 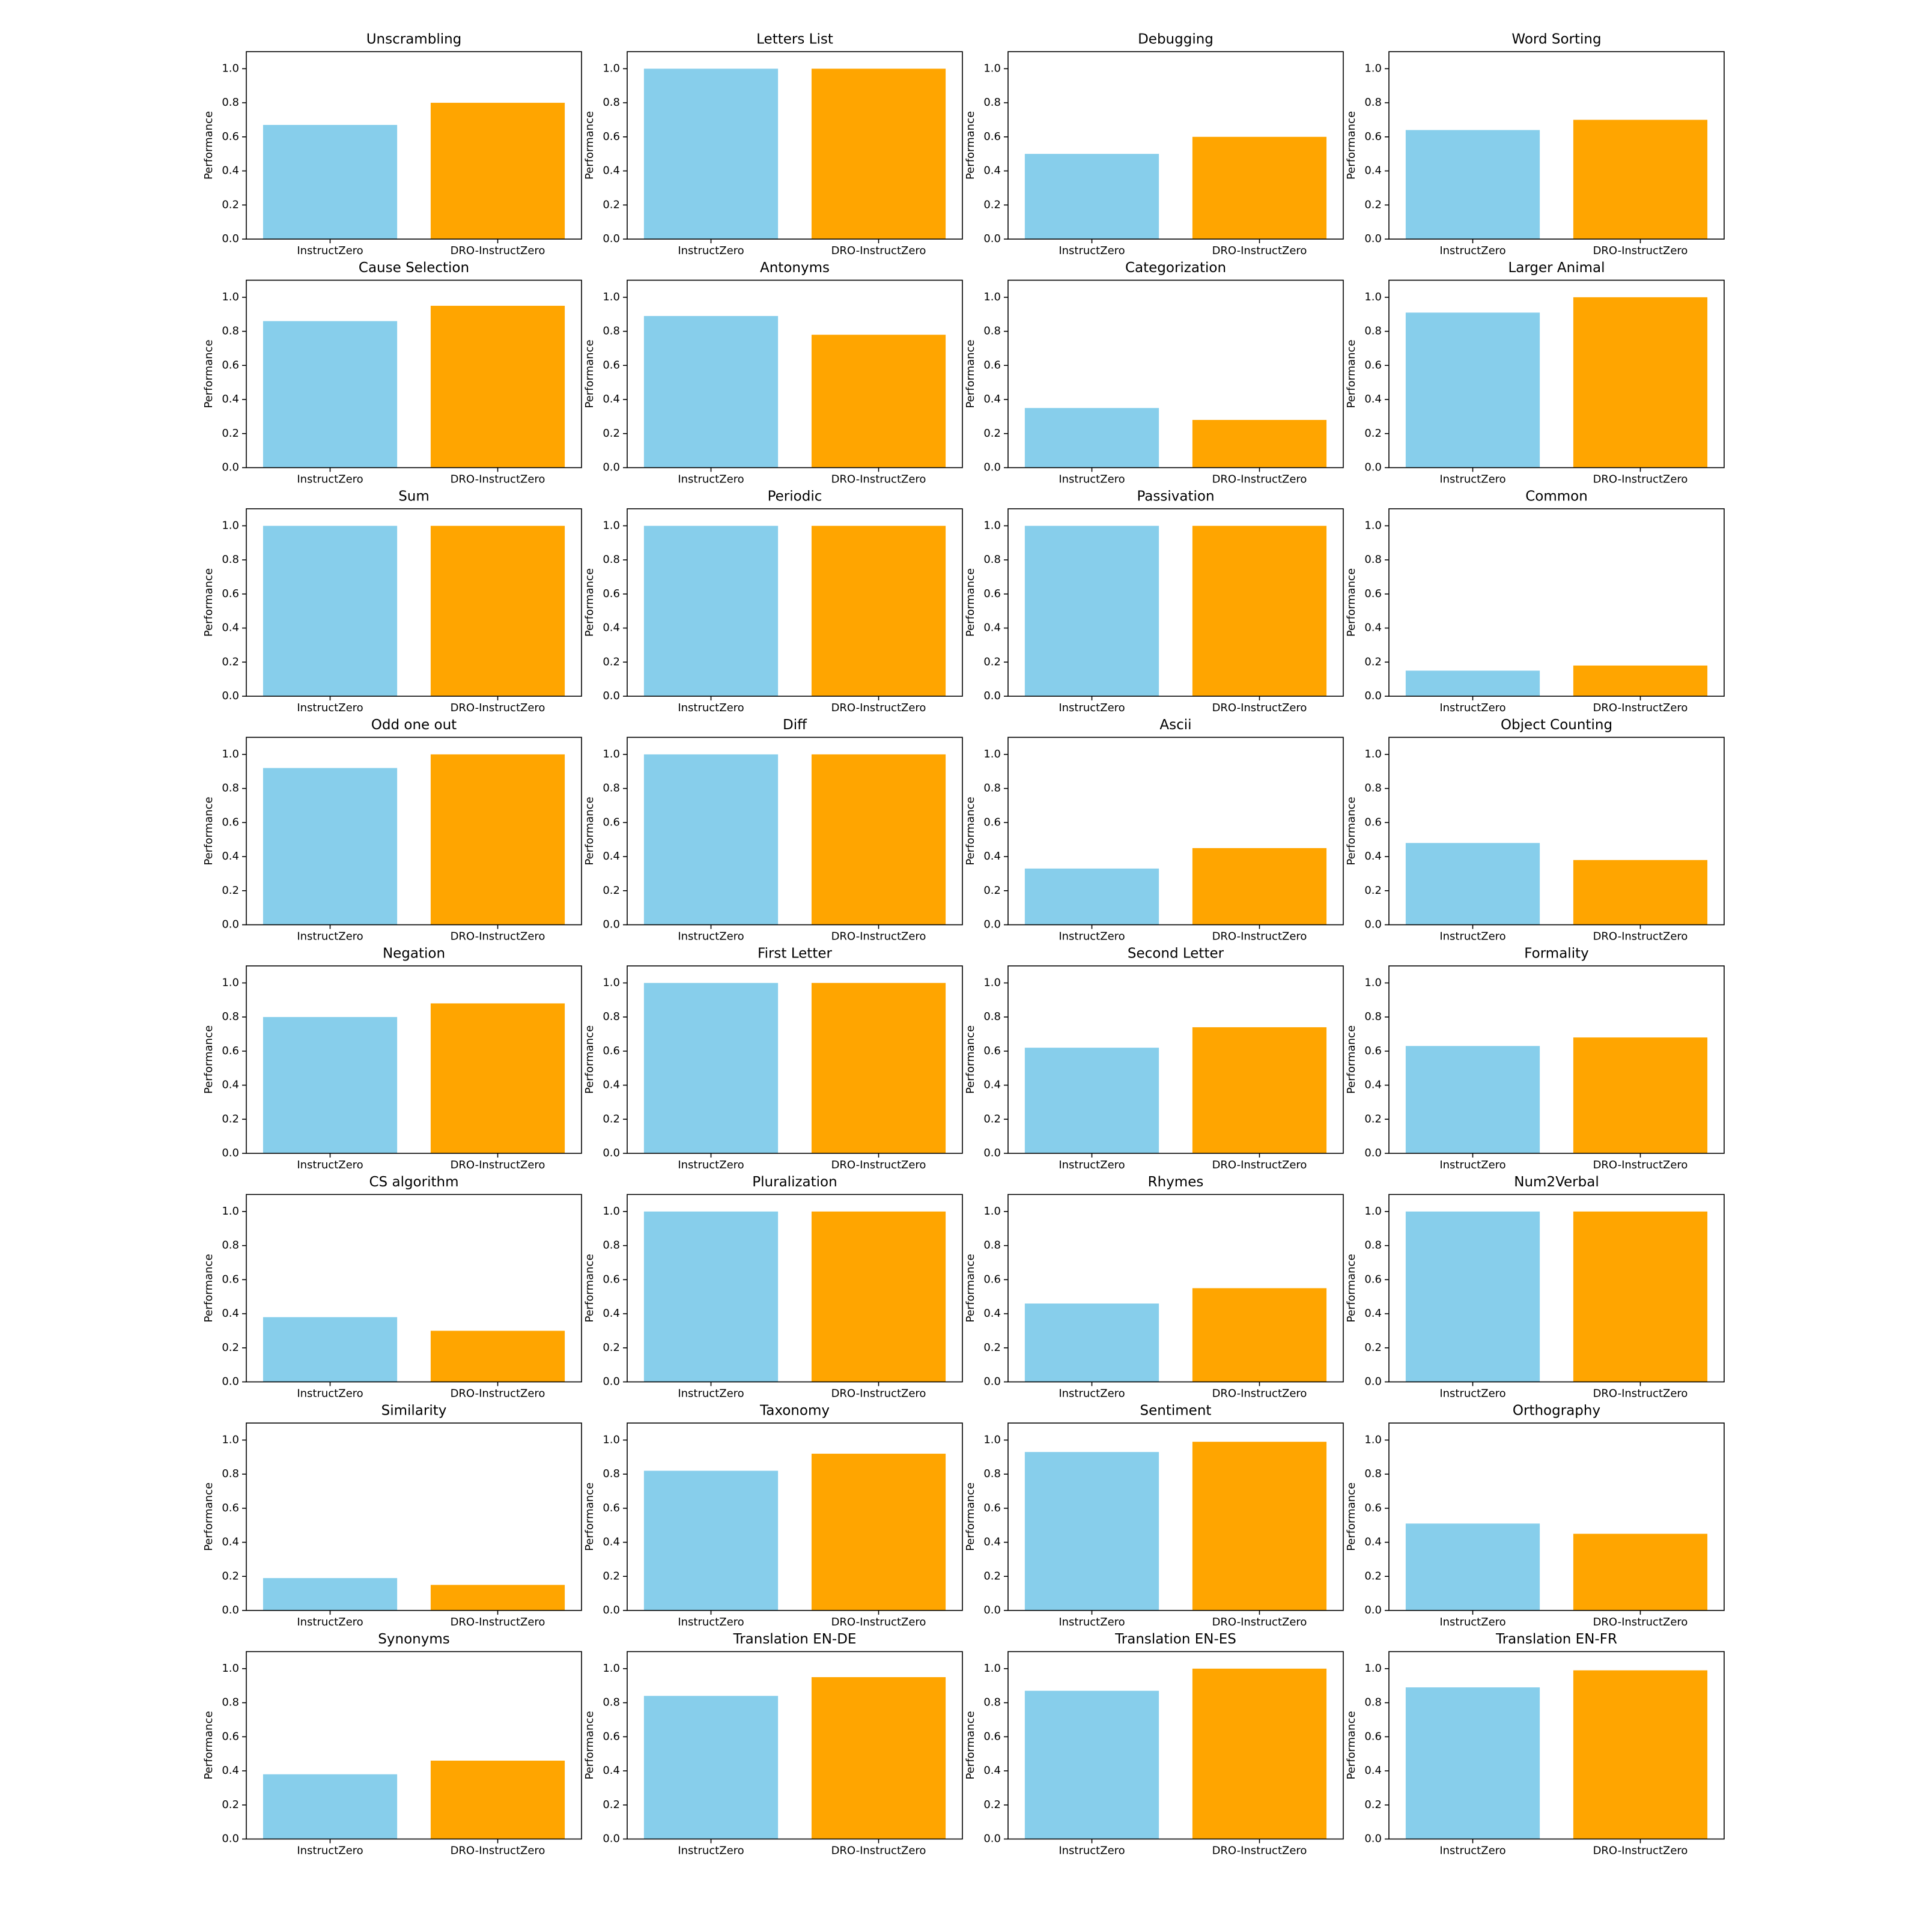 I want to click on chart-title: Formality, so click(x=1556, y=954).